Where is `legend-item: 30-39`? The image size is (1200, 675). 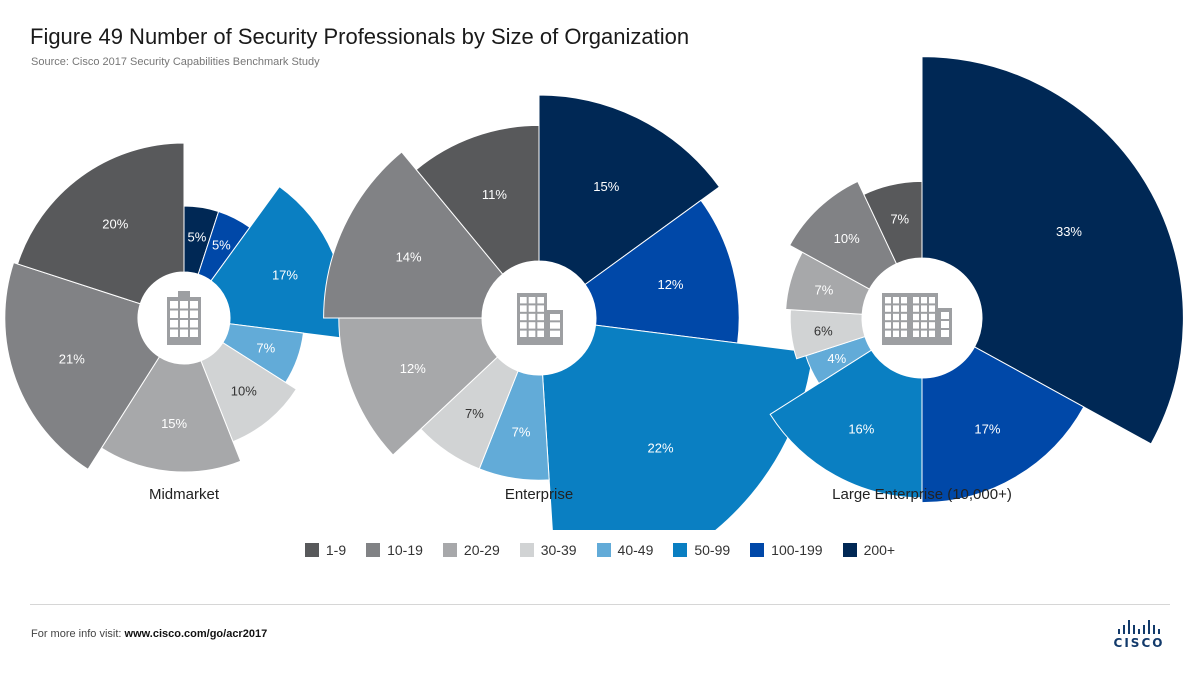
legend-item: 30-39 is located at coordinates (548, 550).